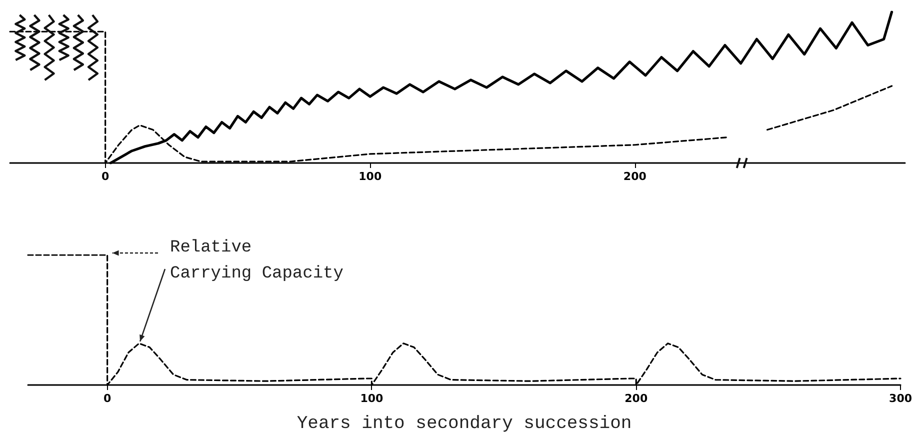 Image resolution: width=915 pixels, height=441 pixels. Describe the element at coordinates (464, 424) in the screenshot. I see `x-axis-title: Years into secondary succession` at that location.